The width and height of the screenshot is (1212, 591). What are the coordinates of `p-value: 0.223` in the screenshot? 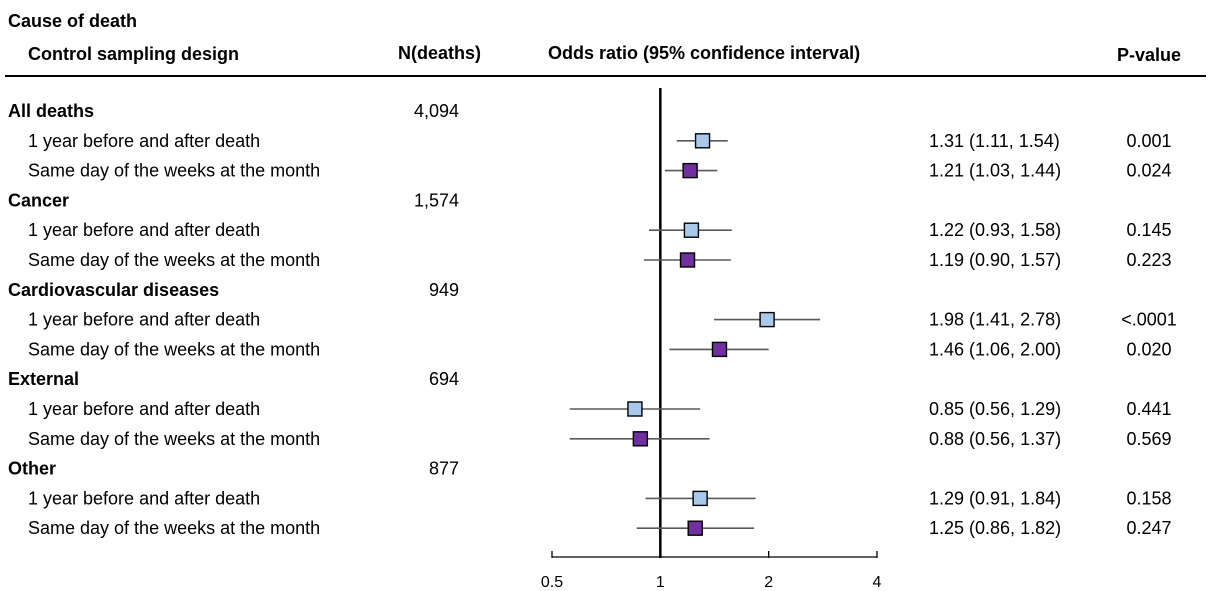 It's located at (1148, 260).